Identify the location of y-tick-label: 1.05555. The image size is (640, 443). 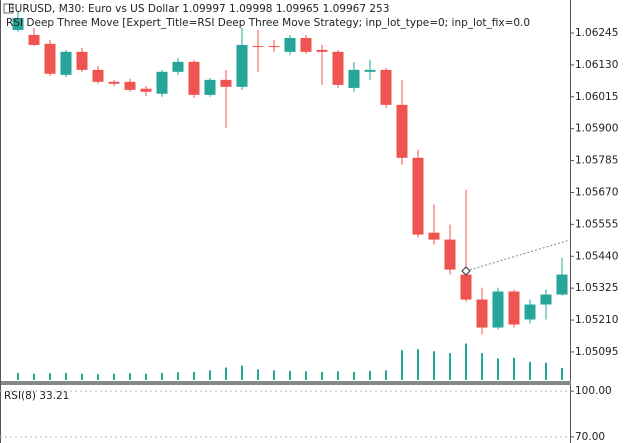
(596, 224).